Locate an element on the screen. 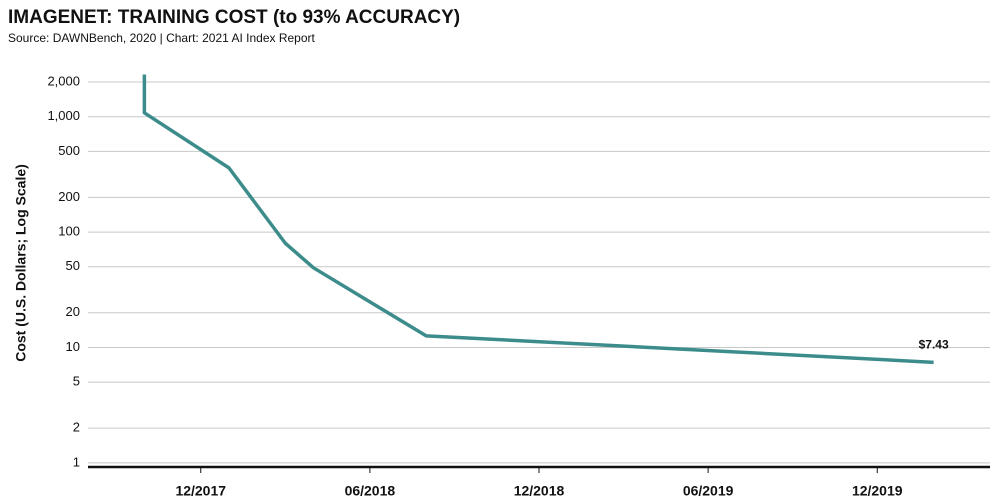 This screenshot has width=1000, height=504. y-tick-label: 20 is located at coordinates (73, 311).